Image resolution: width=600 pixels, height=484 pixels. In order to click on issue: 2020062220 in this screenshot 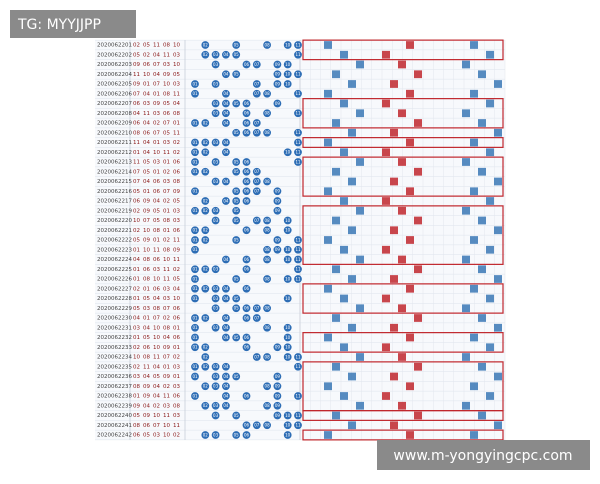, I will do `click(114, 221)`.